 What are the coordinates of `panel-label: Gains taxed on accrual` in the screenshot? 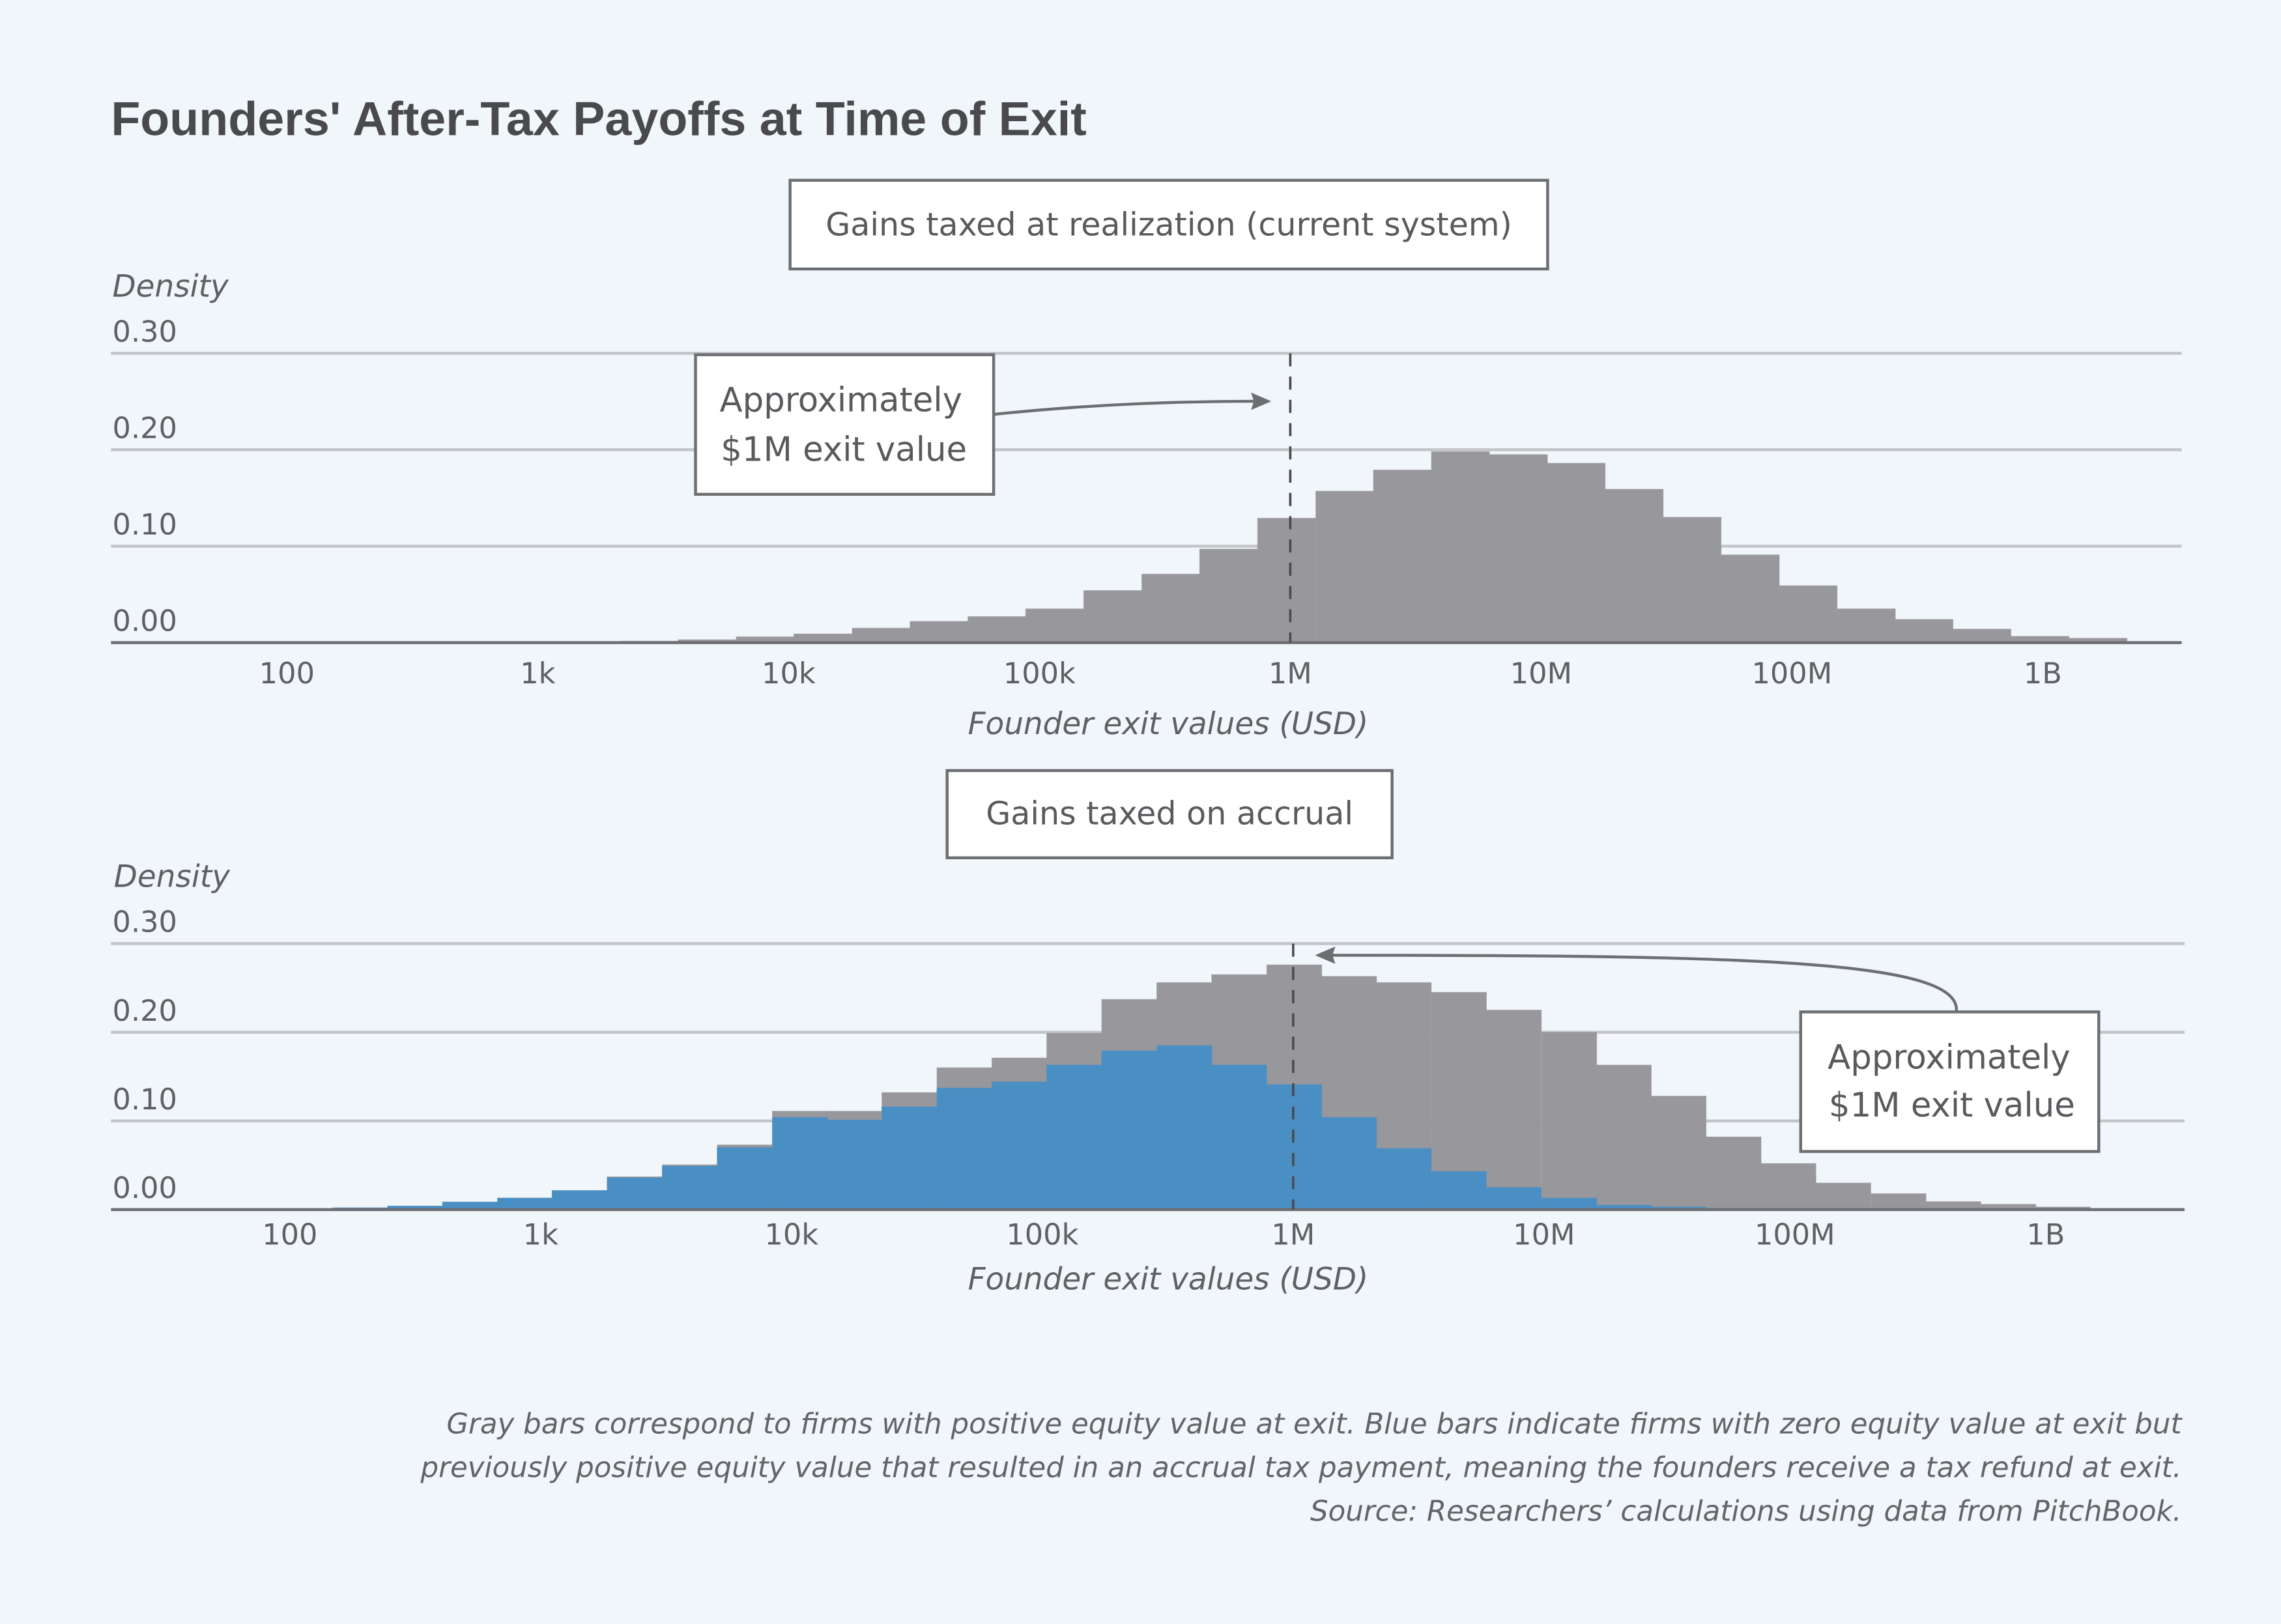 It's located at (1169, 813).